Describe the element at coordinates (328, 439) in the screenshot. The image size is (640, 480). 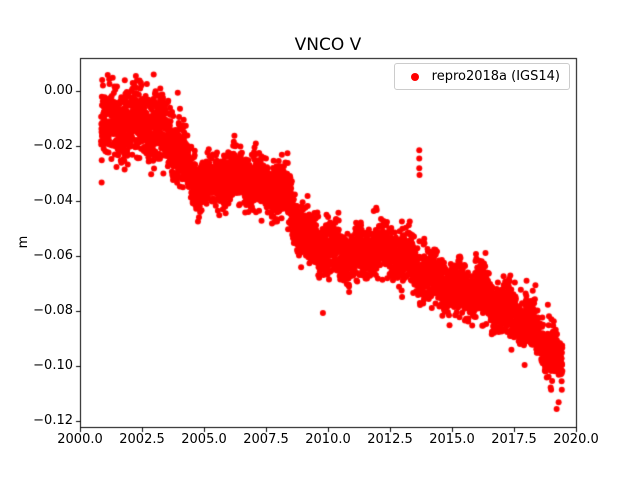
I see `x-tick-label: 2010.0` at that location.